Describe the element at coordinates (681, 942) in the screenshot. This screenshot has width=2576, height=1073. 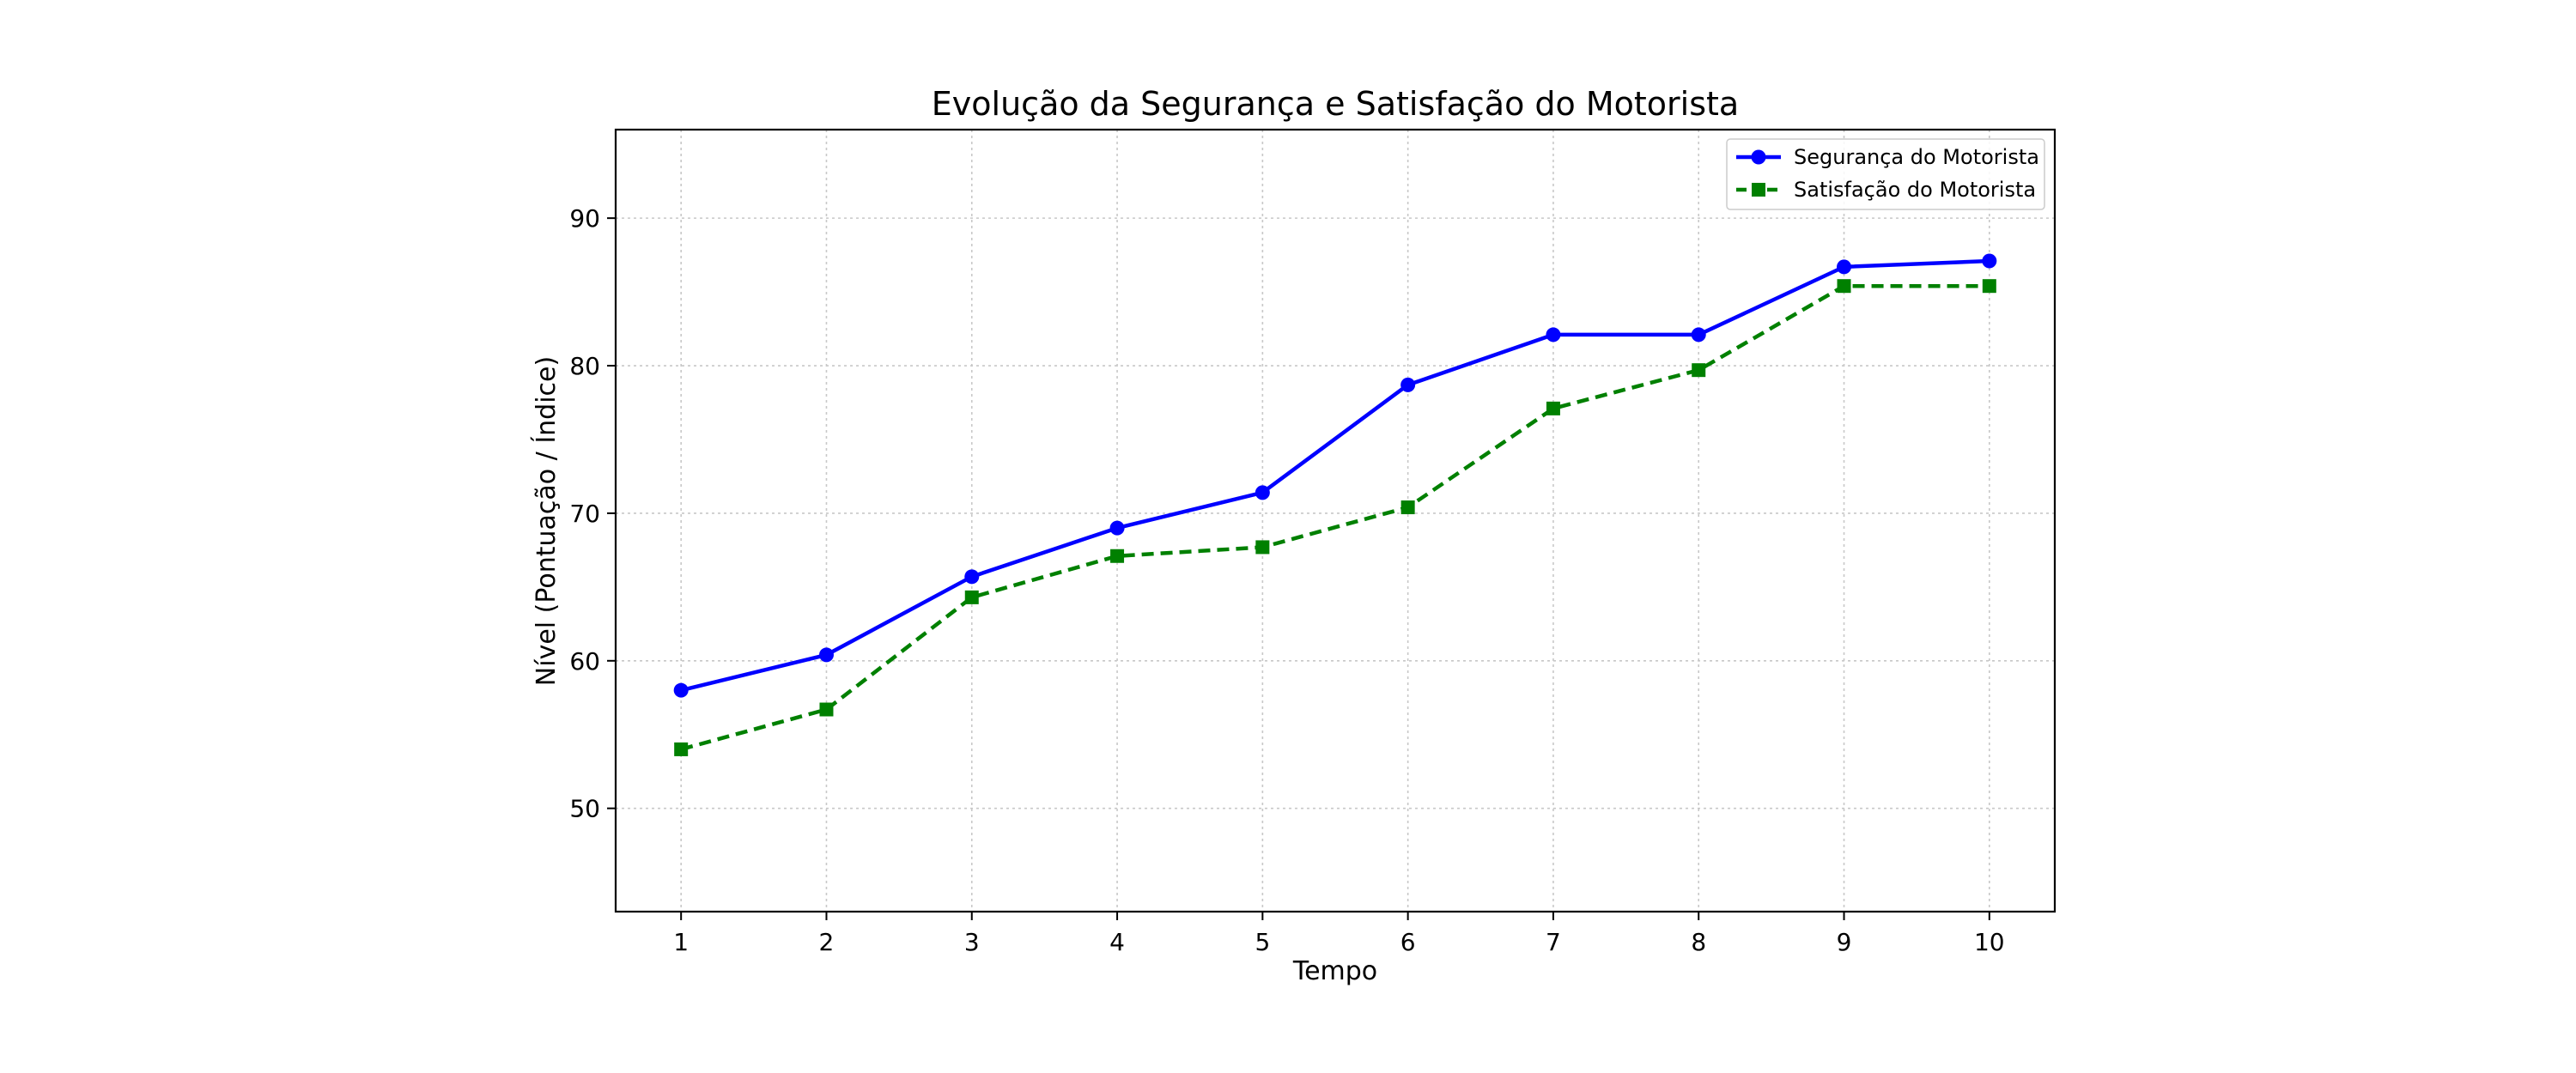
I see `x-tick-label: 1` at that location.